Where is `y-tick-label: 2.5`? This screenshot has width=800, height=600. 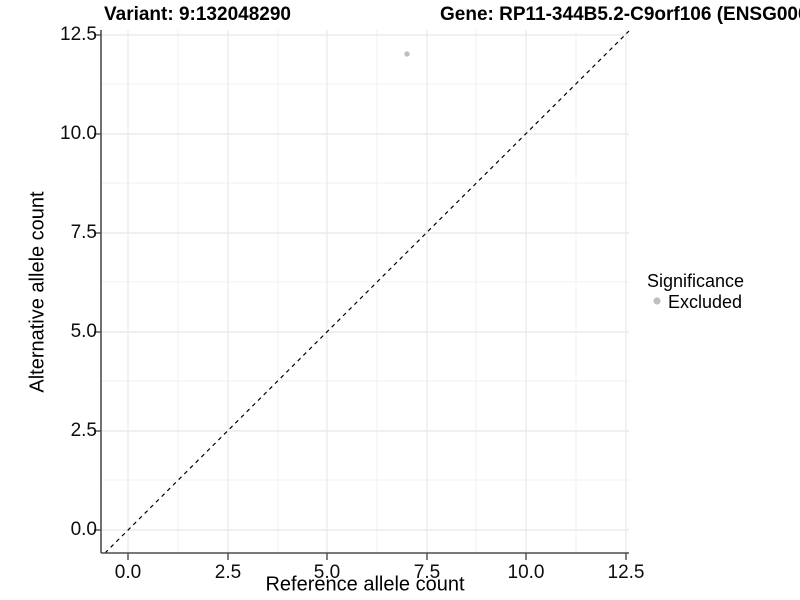
y-tick-label: 2.5 is located at coordinates (83, 430).